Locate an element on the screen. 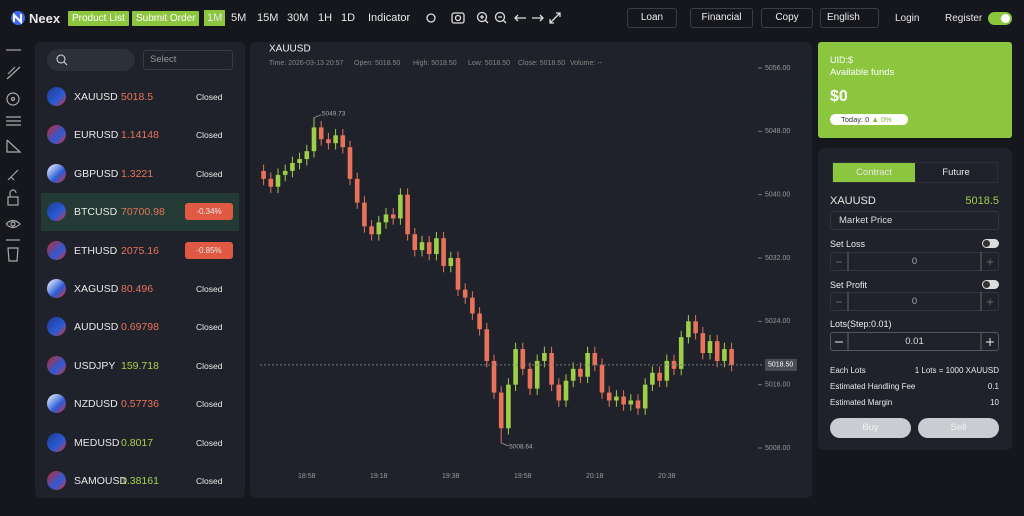 The width and height of the screenshot is (1024, 516). interval-button: 1H is located at coordinates (325, 18).